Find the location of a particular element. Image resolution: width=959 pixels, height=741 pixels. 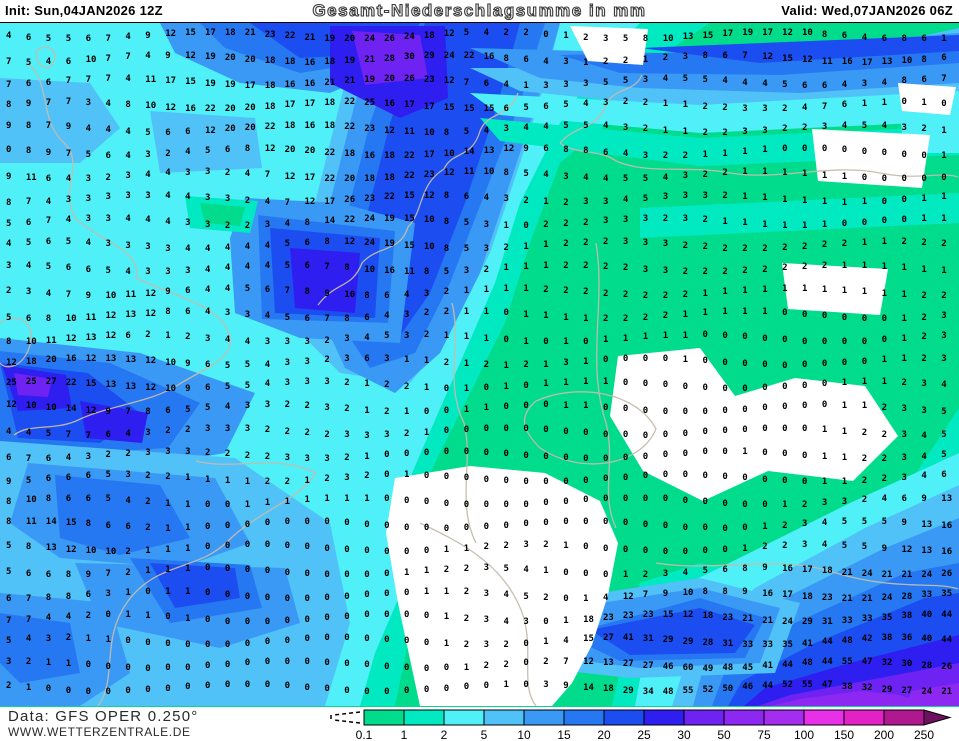

precip-value: 18 is located at coordinates (270, 61).